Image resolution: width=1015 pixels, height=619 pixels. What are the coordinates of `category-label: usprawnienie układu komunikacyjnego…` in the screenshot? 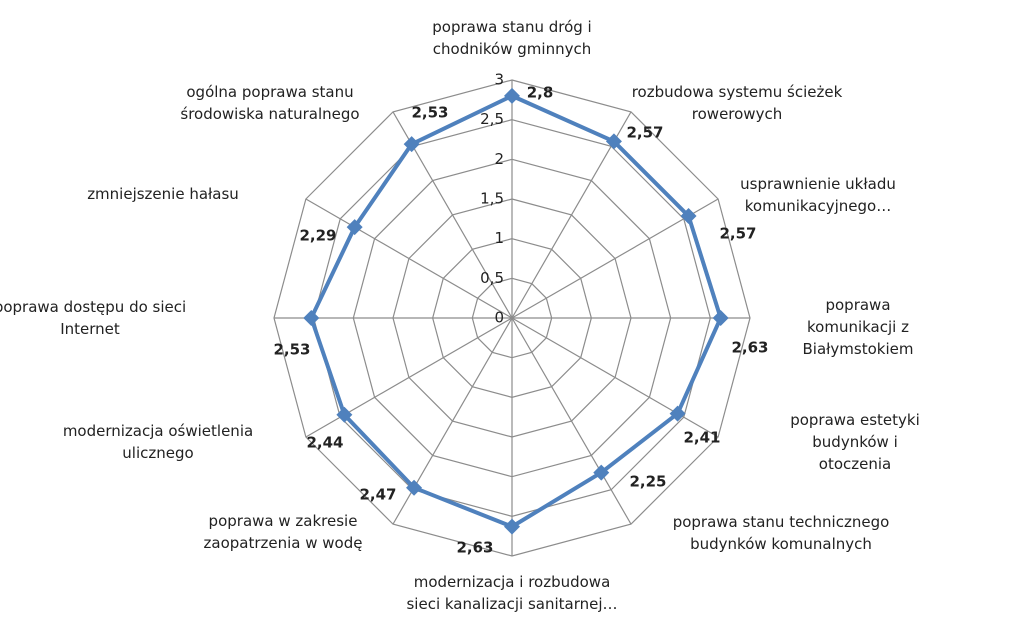 It's located at (818, 195).